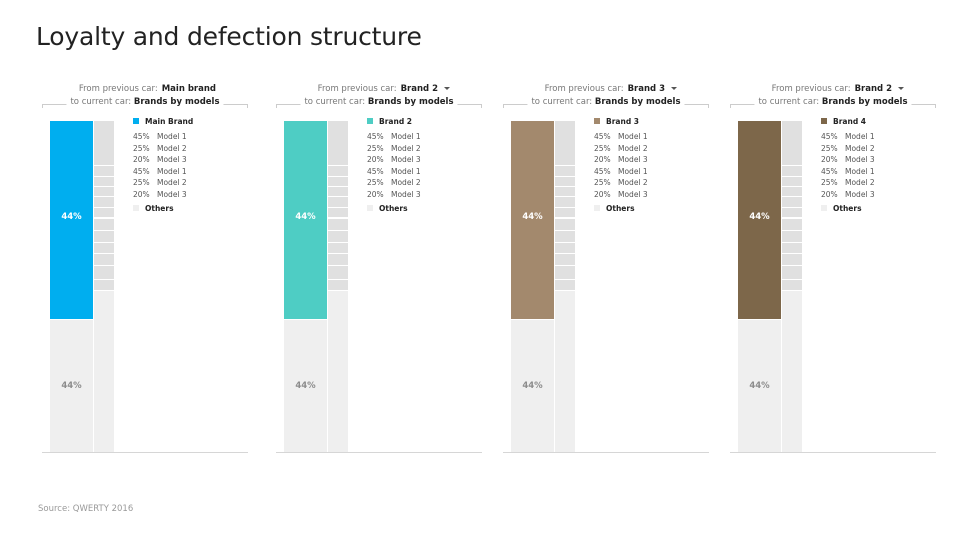  Describe the element at coordinates (611, 89) in the screenshot. I see `from-previous-car-selector: From previous car: Brand 3` at that location.